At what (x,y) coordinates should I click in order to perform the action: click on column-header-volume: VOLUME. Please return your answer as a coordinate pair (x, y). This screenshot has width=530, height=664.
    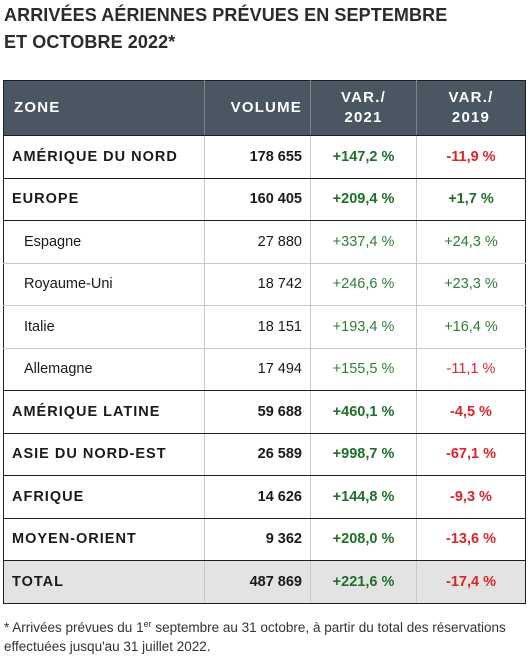
    Looking at the image, I should click on (257, 108).